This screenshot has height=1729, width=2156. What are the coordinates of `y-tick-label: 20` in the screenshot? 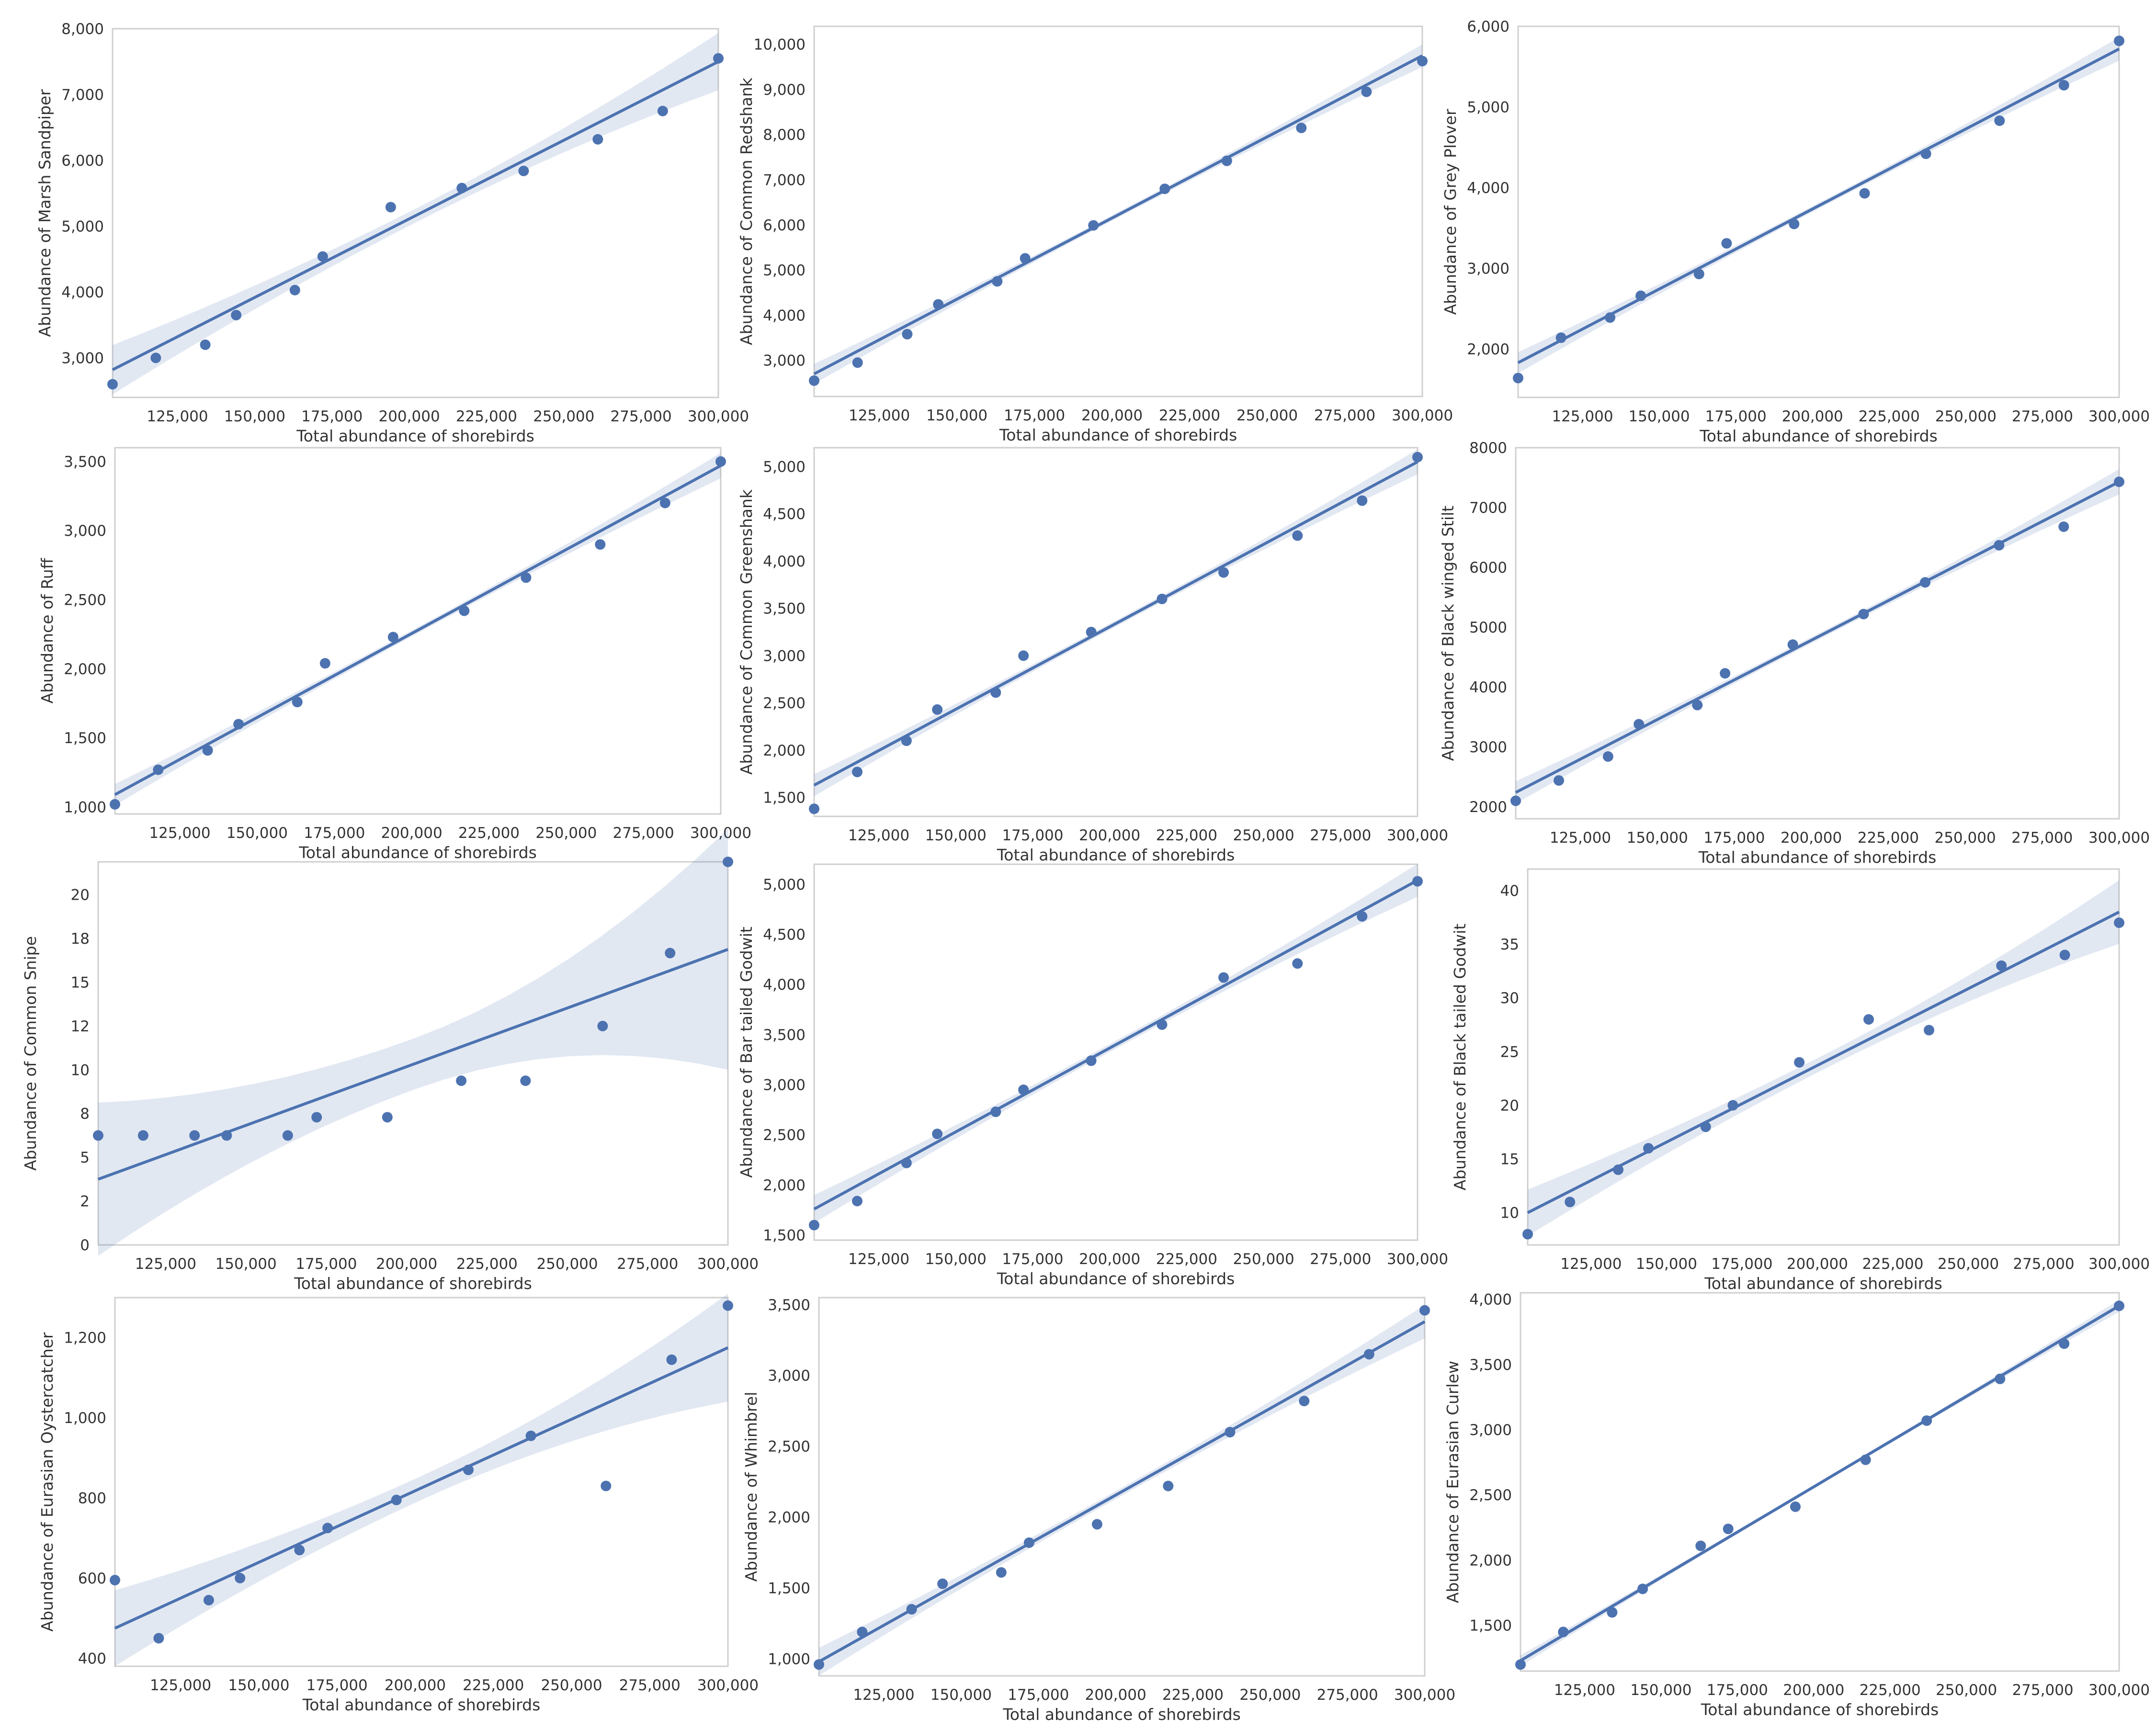 It's located at (80, 896).